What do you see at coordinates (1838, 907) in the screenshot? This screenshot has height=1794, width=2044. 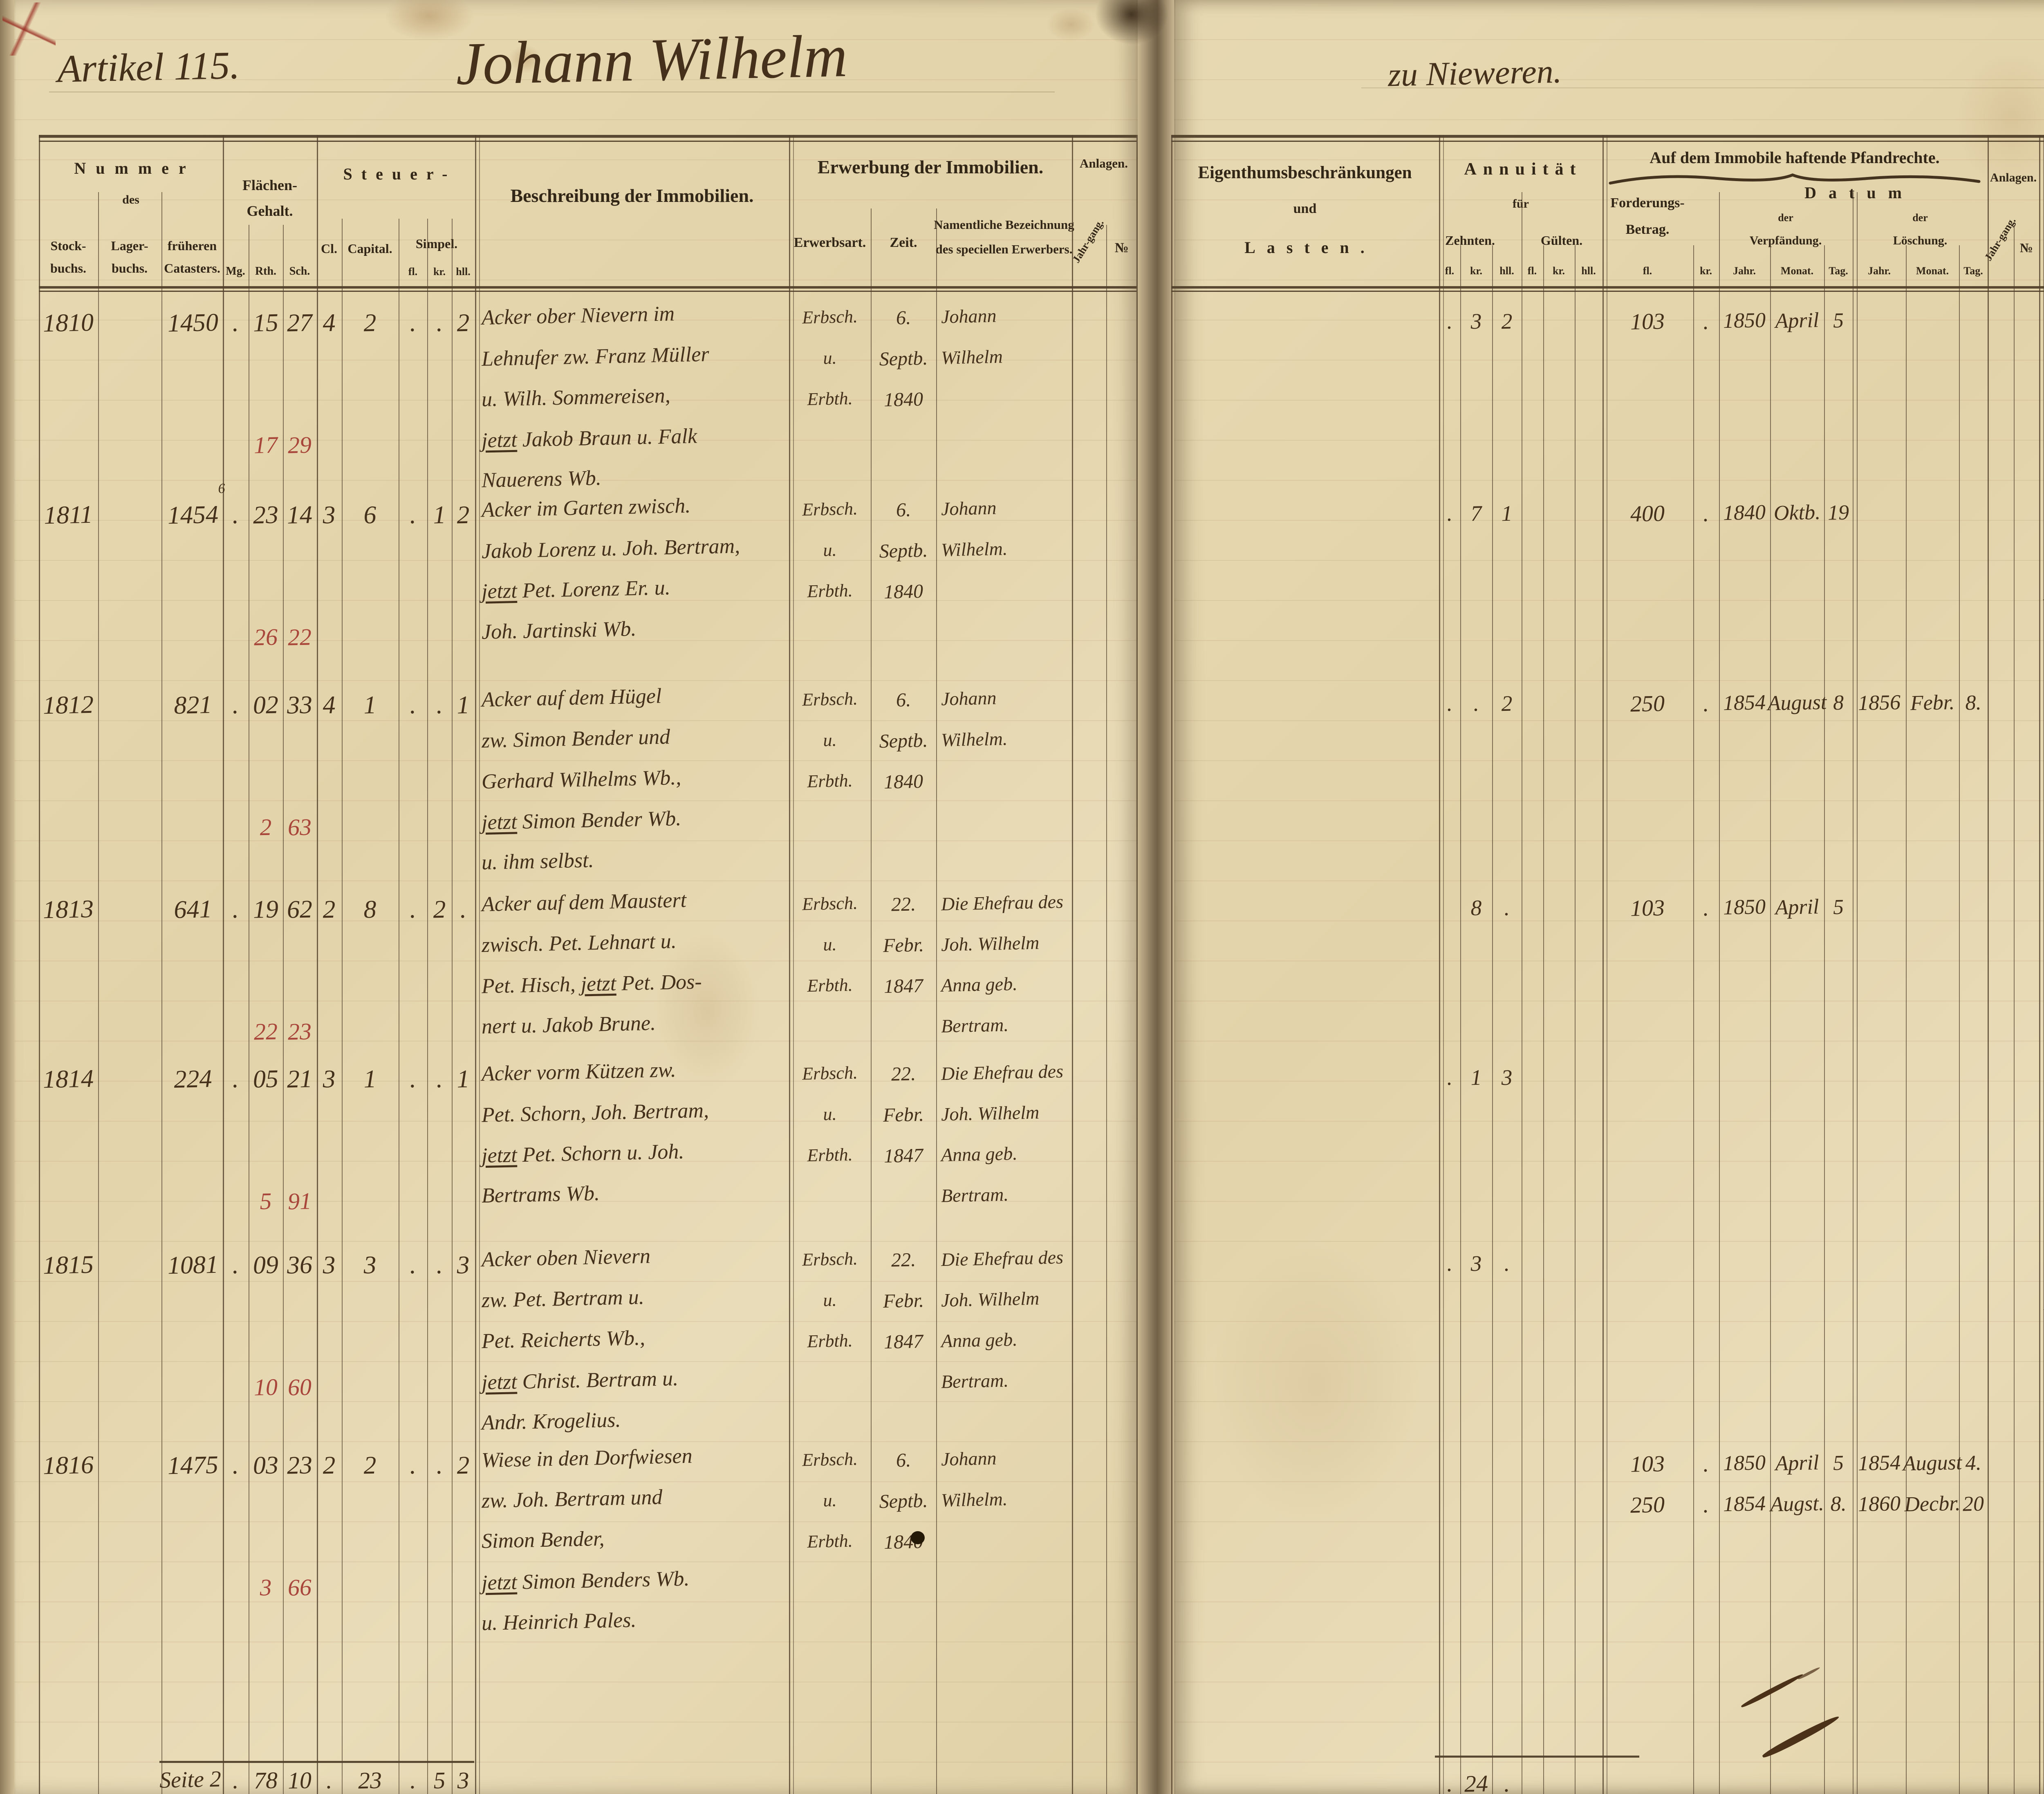 I see `cell-verpfaendung-tag: 5` at bounding box center [1838, 907].